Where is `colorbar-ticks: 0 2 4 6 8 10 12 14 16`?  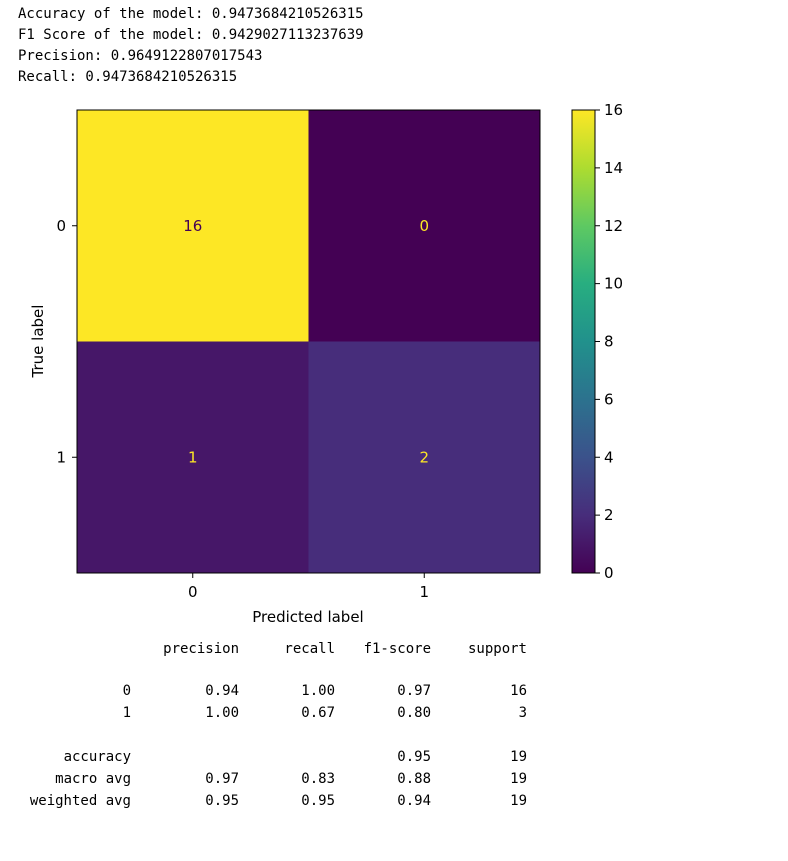 colorbar-ticks: 0 2 4 6 8 10 12 14 16 is located at coordinates (609, 341).